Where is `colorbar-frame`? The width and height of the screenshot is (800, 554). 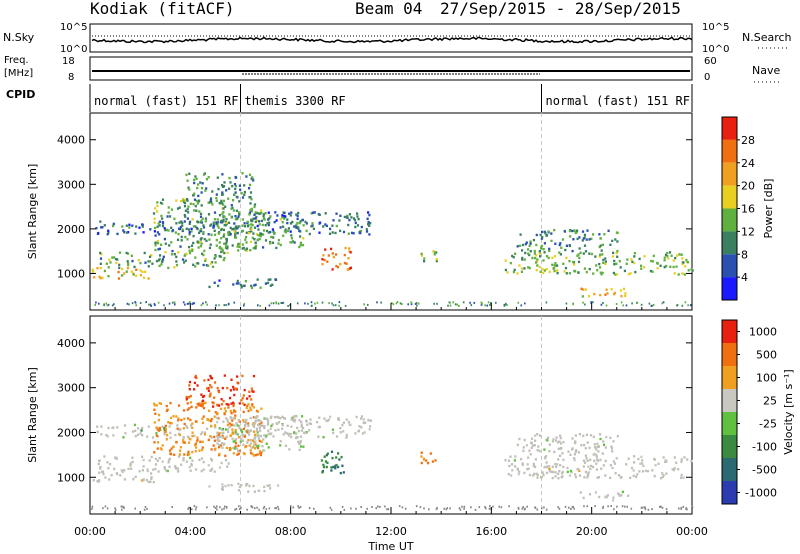 colorbar-frame is located at coordinates (729, 412).